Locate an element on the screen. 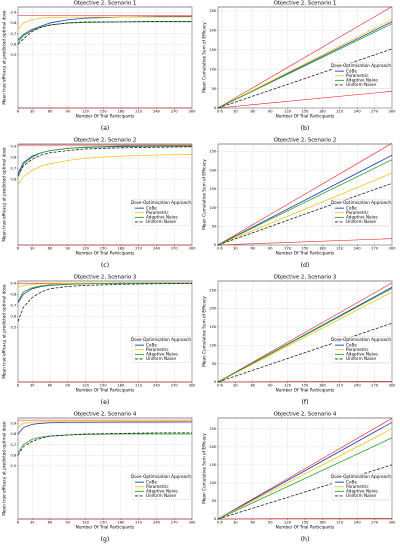 This screenshot has width=400, height=550. chart-title: Objective 2, Scenario 3 is located at coordinates (305, 278).